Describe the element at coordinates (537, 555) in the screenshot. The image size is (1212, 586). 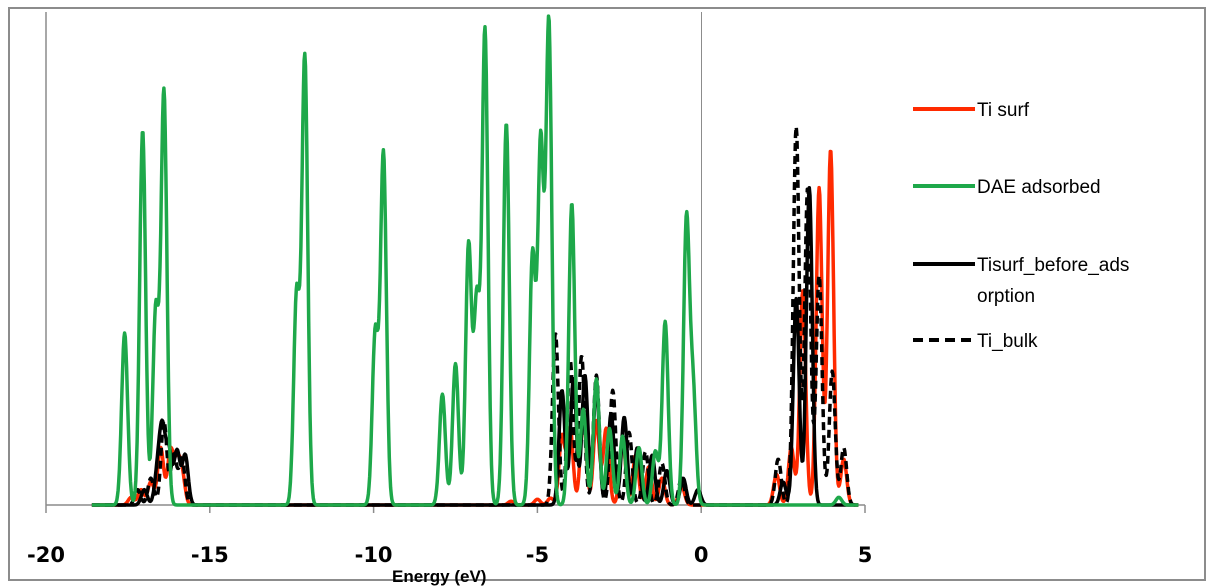
I see `x-tick-label: -5` at that location.